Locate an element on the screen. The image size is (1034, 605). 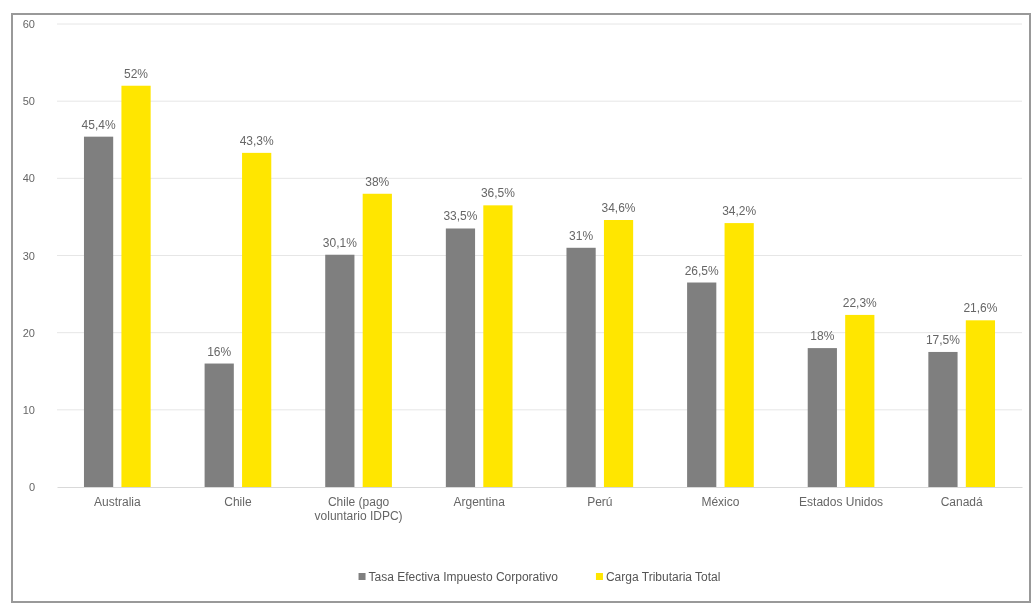
data-label: 36,5% is located at coordinates (498, 193).